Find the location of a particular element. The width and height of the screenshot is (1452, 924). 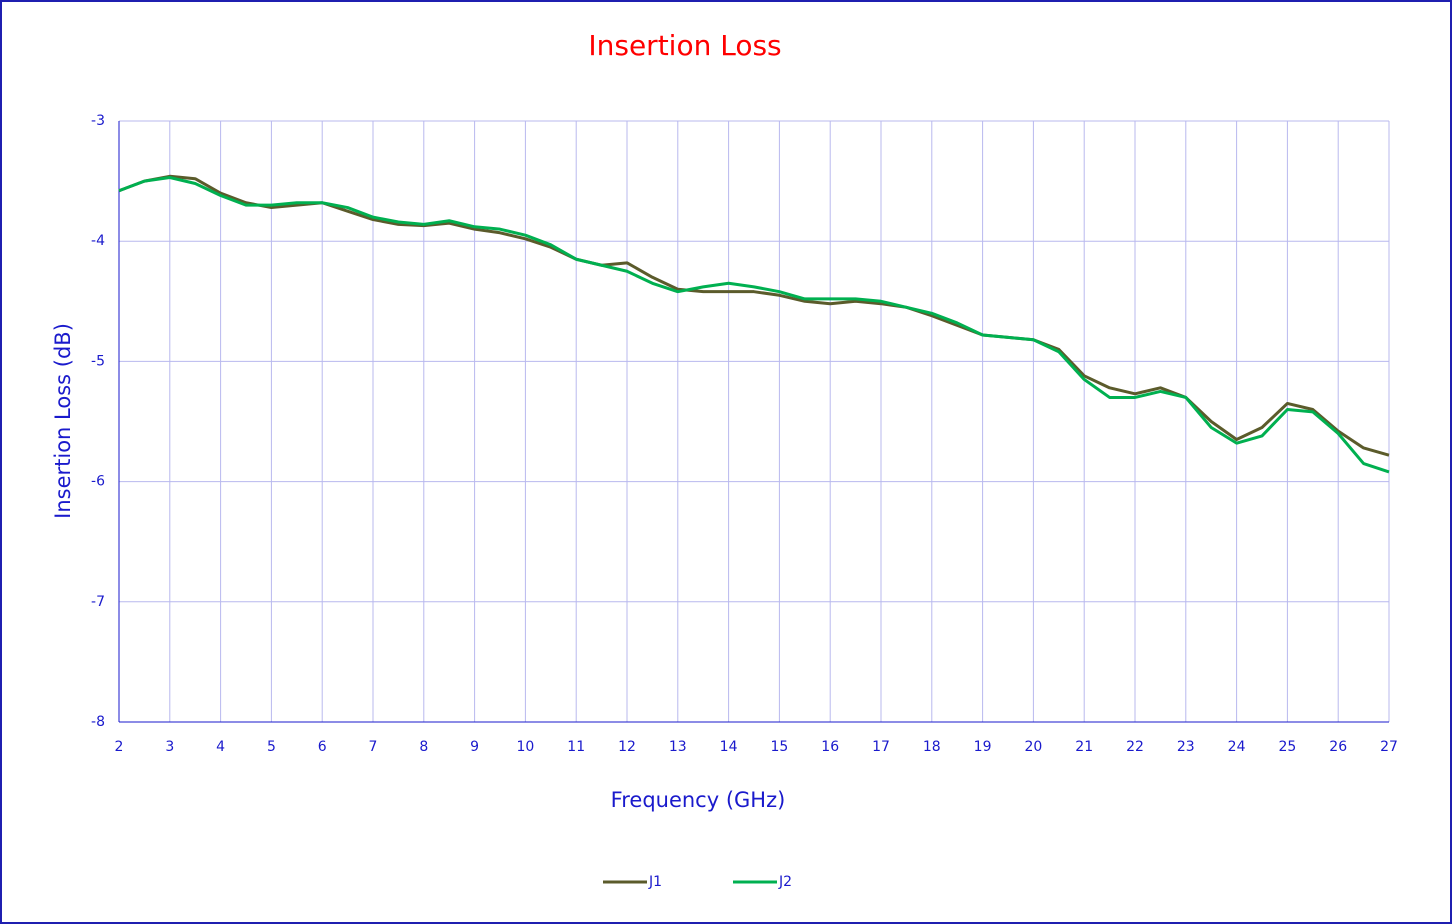

x-tick-label: 12 is located at coordinates (627, 747).